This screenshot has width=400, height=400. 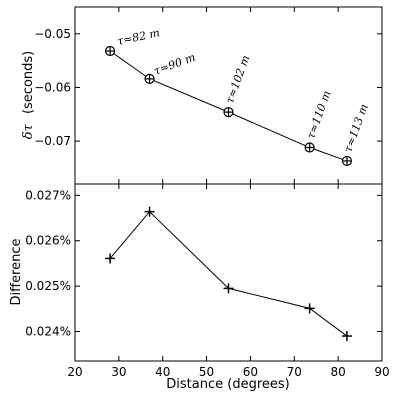 What do you see at coordinates (52, 141) in the screenshot?
I see `top-y-tick-label: −0.07` at bounding box center [52, 141].